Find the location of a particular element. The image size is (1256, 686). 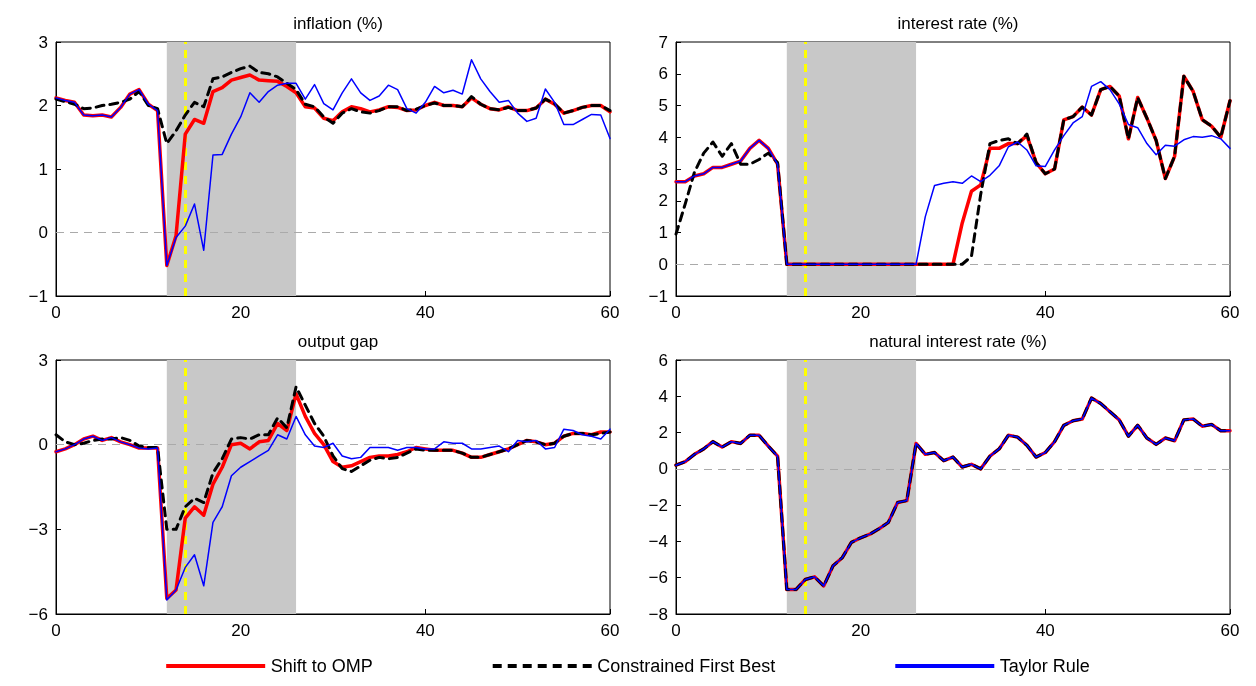

chart-title: natural interest rate (%) is located at coordinates (958, 341).